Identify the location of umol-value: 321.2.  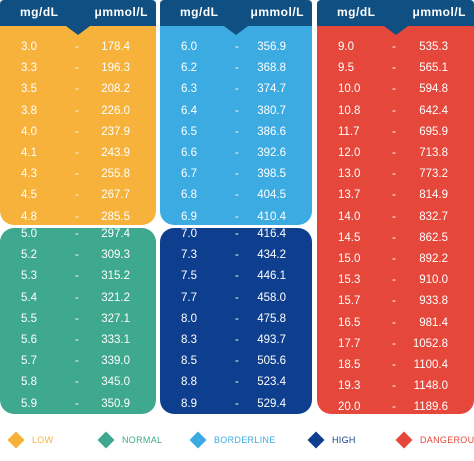
(115, 297).